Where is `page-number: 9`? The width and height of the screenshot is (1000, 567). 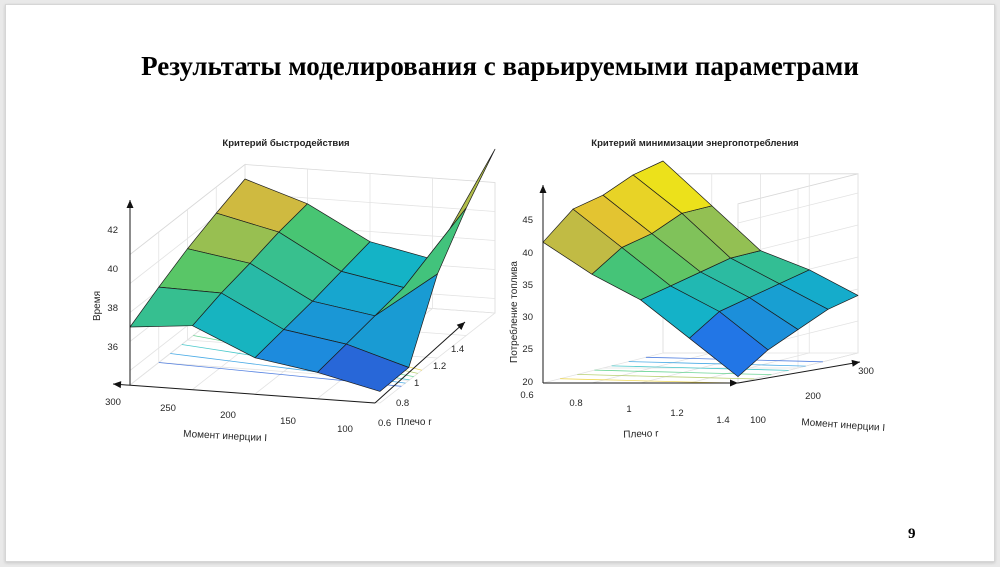 page-number: 9 is located at coordinates (912, 534).